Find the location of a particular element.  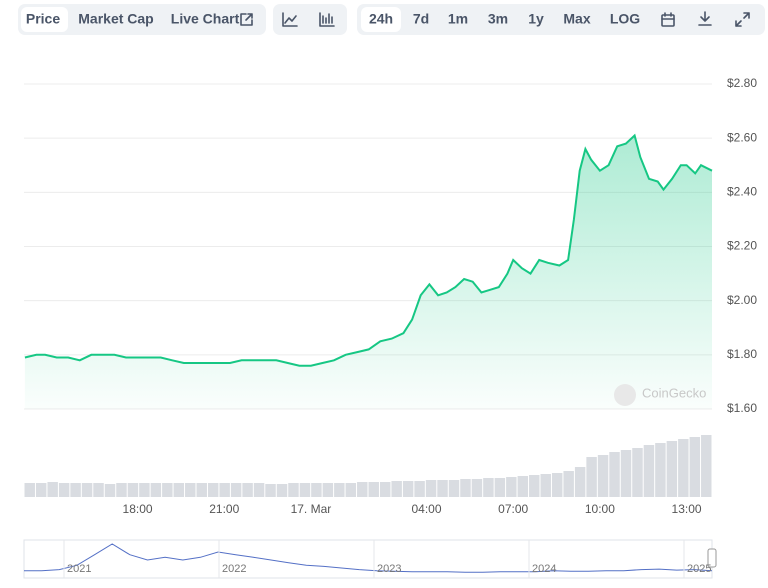

chart-type-group is located at coordinates (310, 19).